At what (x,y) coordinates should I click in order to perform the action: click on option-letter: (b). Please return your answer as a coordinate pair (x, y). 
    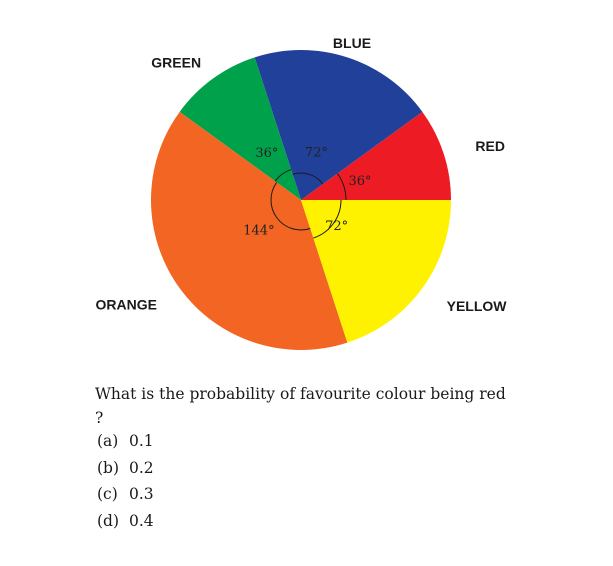
    Looking at the image, I should click on (108, 467).